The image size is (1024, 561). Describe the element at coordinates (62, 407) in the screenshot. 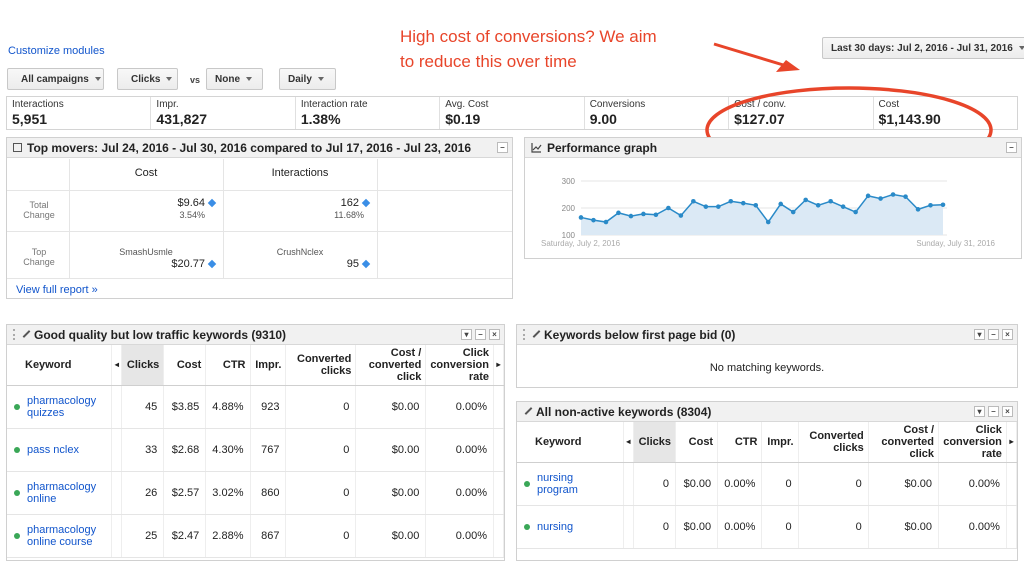

I see `keyword-link: pharmacology quizzes` at that location.